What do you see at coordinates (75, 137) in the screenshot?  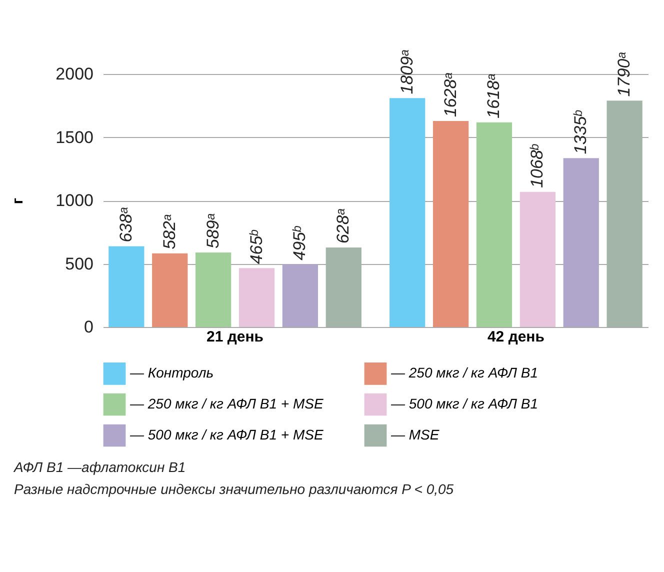 I see `y-tick-label: 1500` at bounding box center [75, 137].